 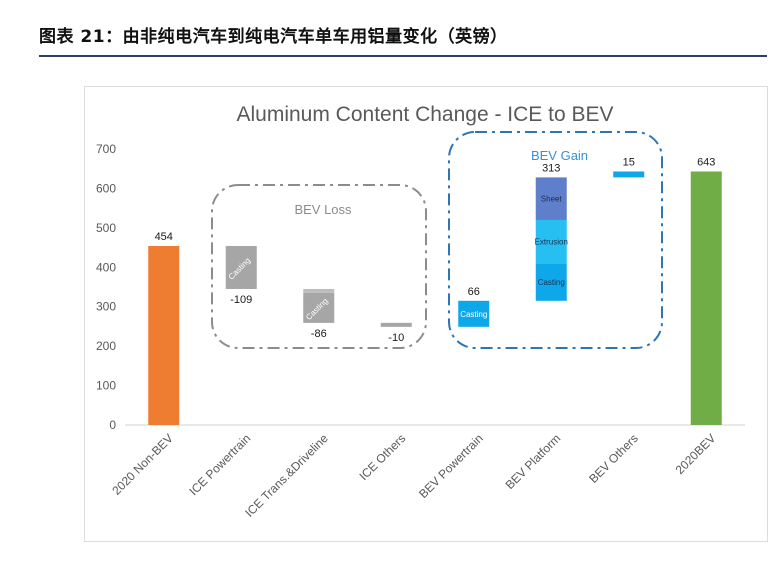 I want to click on data-label-bev-others: 15, so click(x=629, y=162).